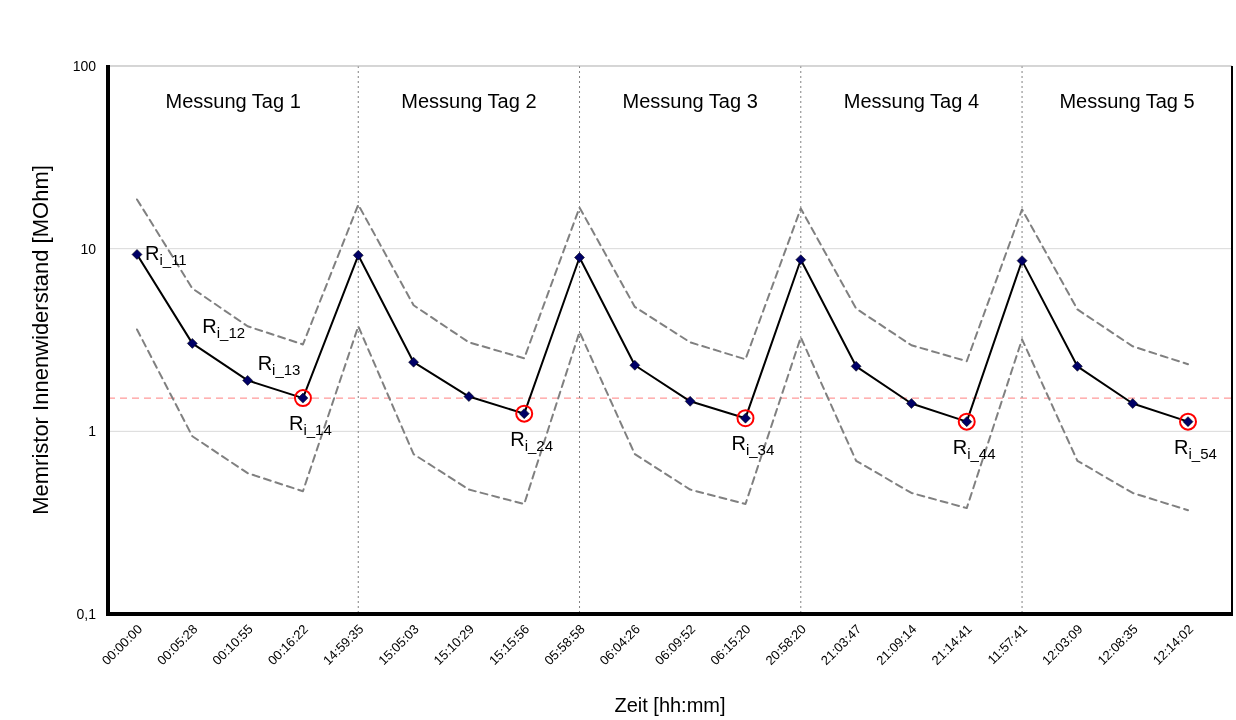 This screenshot has height=720, width=1236. What do you see at coordinates (86, 613) in the screenshot?
I see `y-tick-label: 0,1` at bounding box center [86, 613].